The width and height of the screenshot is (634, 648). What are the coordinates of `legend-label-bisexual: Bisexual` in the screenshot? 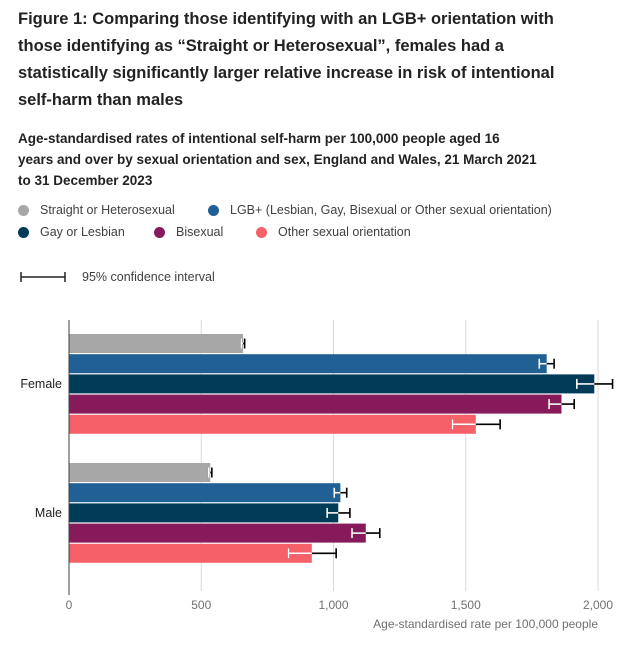 It's located at (200, 232).